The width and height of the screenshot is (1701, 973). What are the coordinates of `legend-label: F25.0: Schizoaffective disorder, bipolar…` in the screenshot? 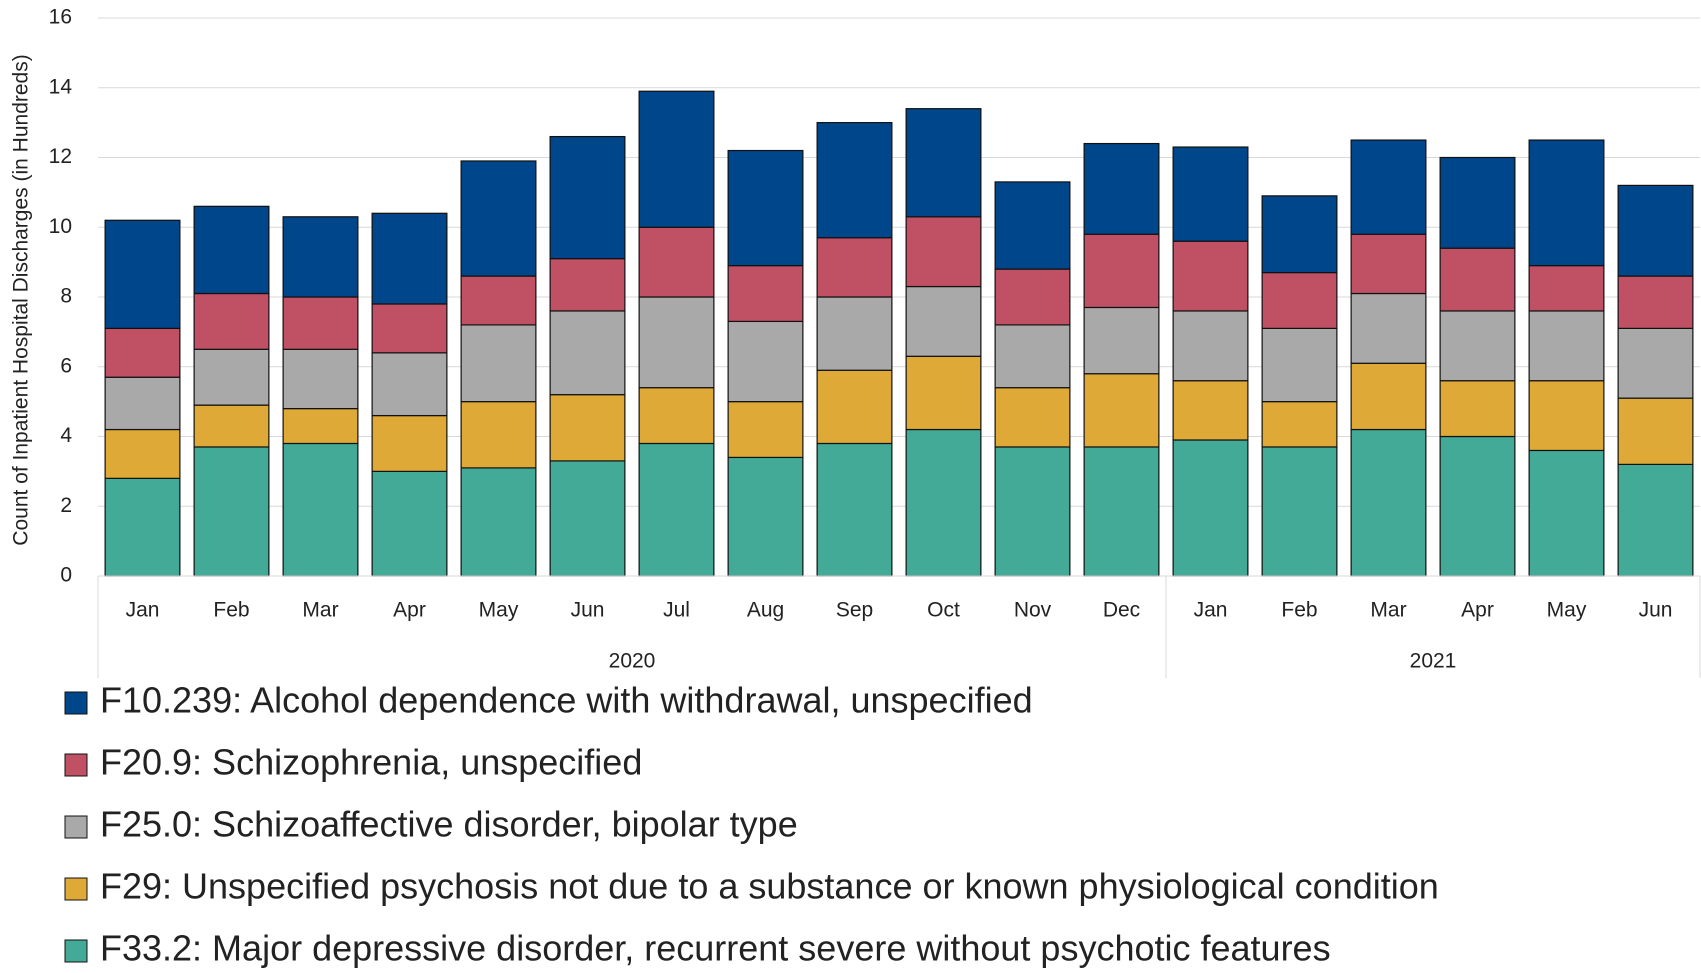 It's located at (449, 824).